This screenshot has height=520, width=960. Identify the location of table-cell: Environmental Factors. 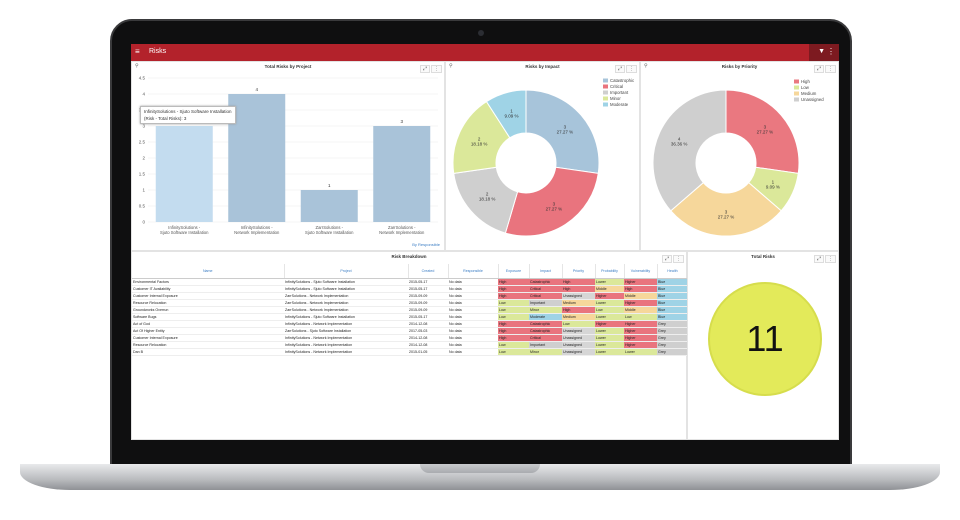
(208, 282).